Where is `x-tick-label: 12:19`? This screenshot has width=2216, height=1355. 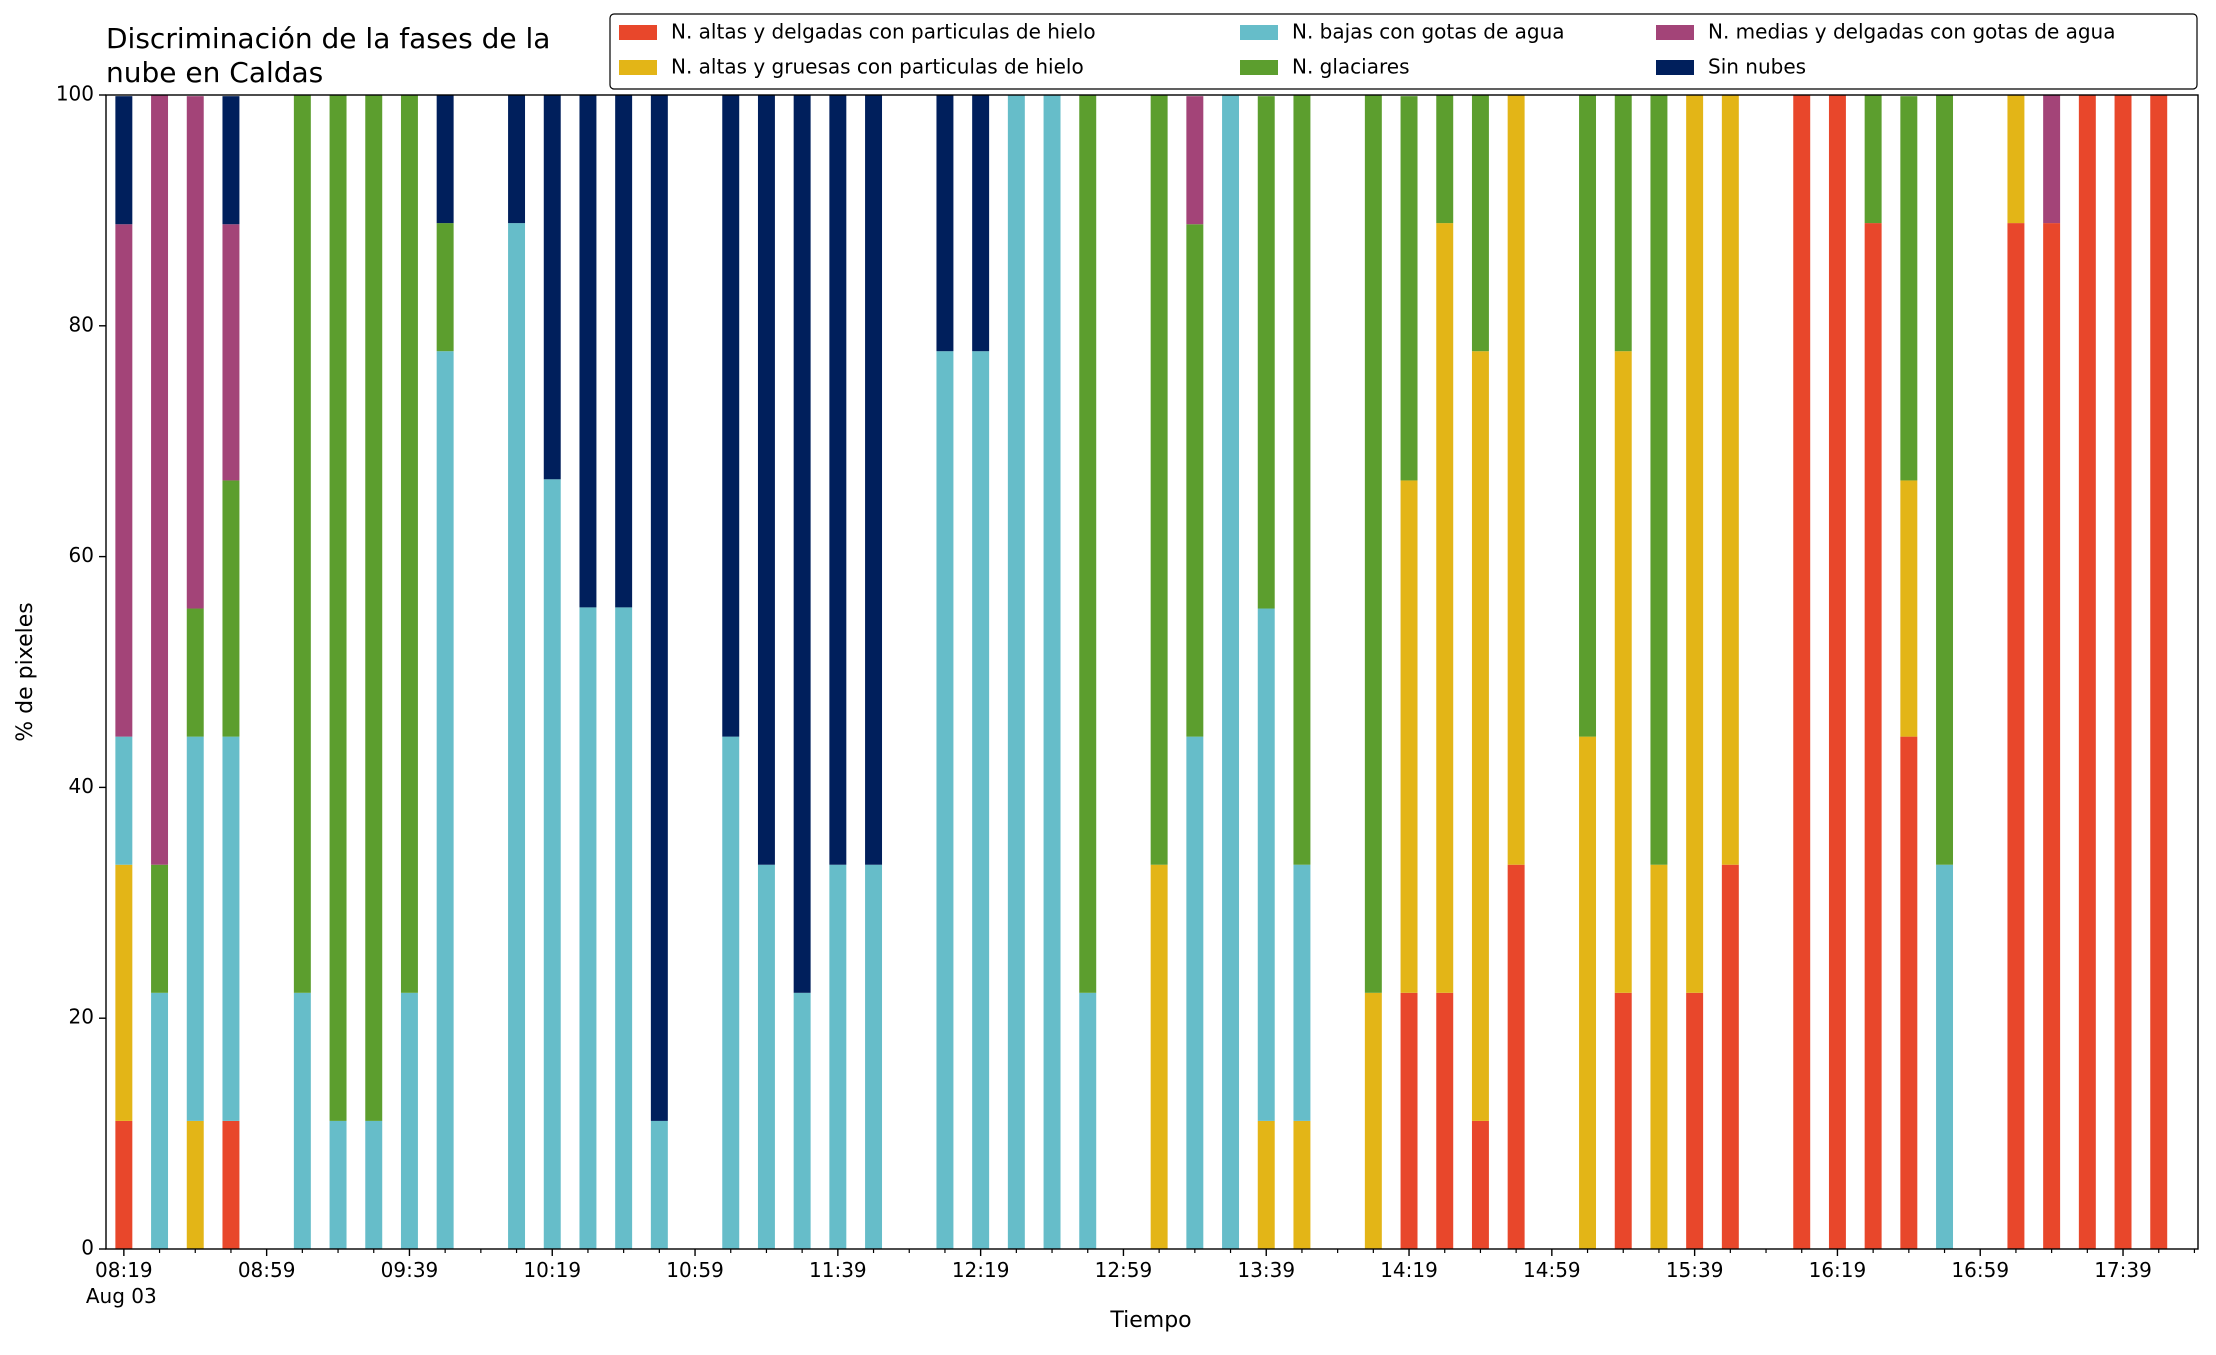 x-tick-label: 12:19 is located at coordinates (981, 1270).